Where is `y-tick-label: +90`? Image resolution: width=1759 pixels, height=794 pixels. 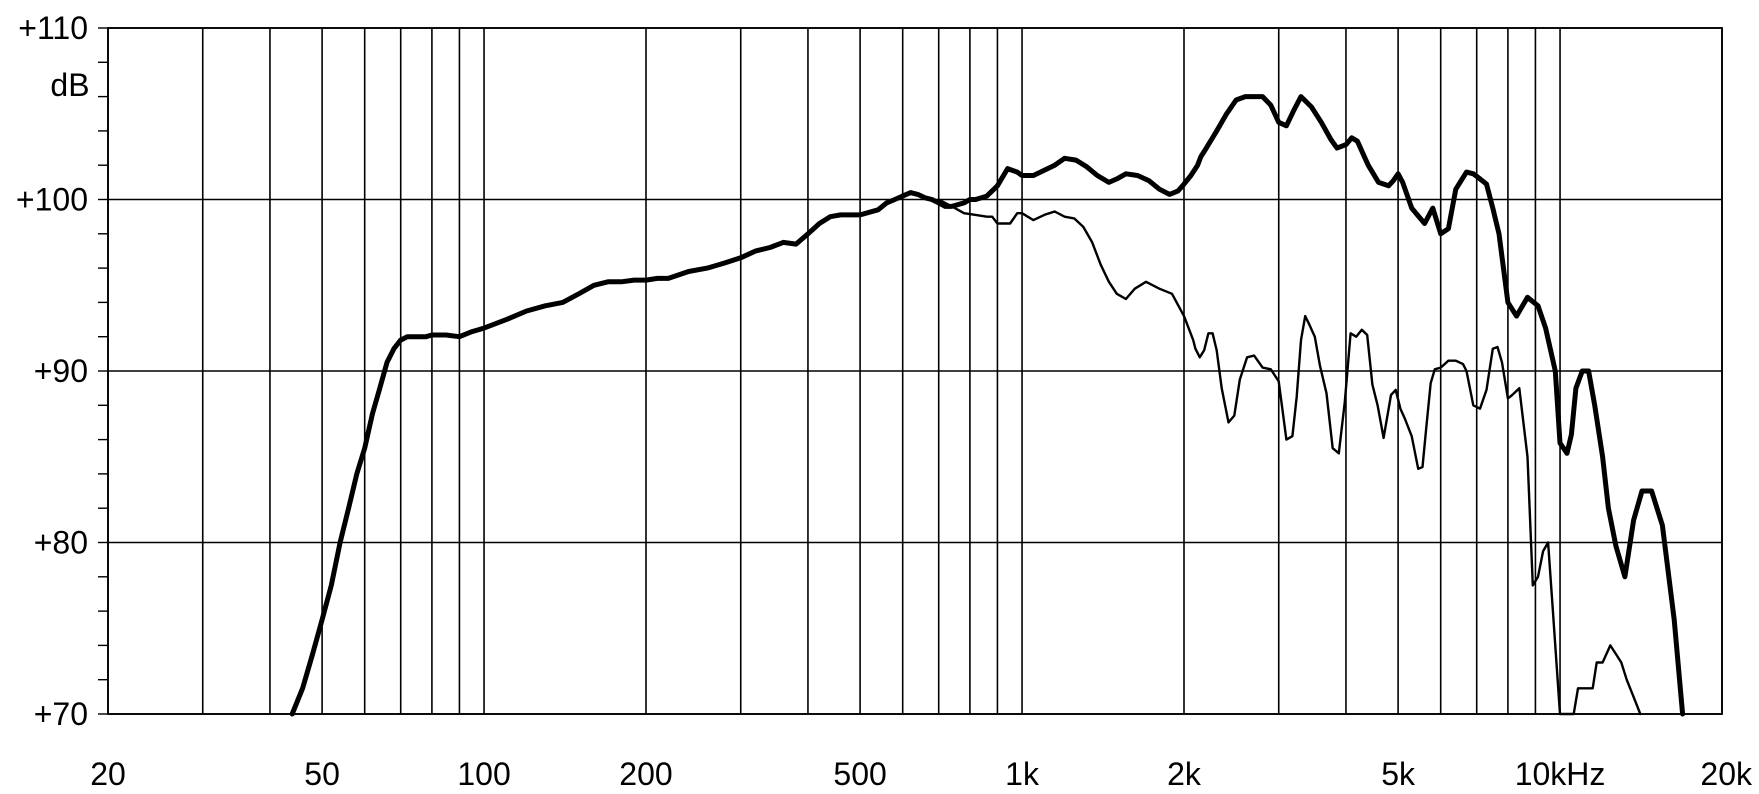
y-tick-label: +90 is located at coordinates (61, 371).